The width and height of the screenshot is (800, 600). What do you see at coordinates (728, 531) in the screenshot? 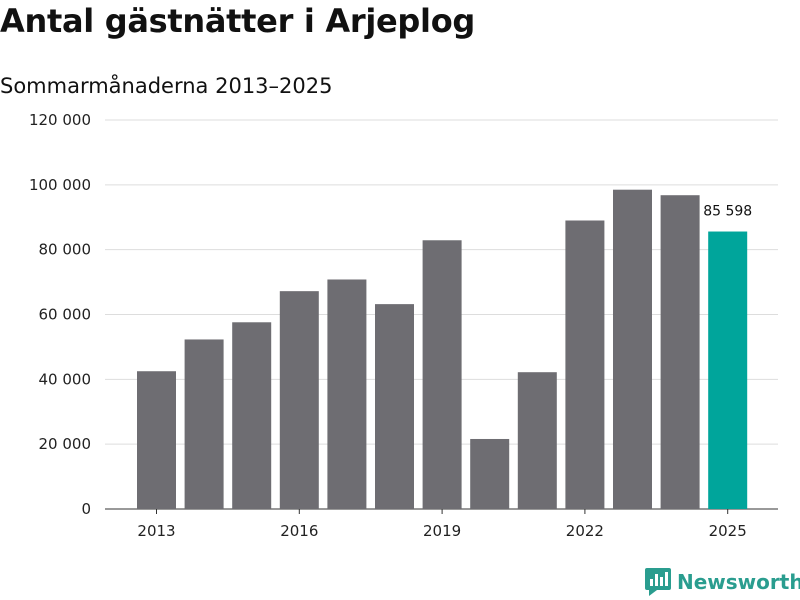
I see `x-tick-label: 2025` at bounding box center [728, 531].